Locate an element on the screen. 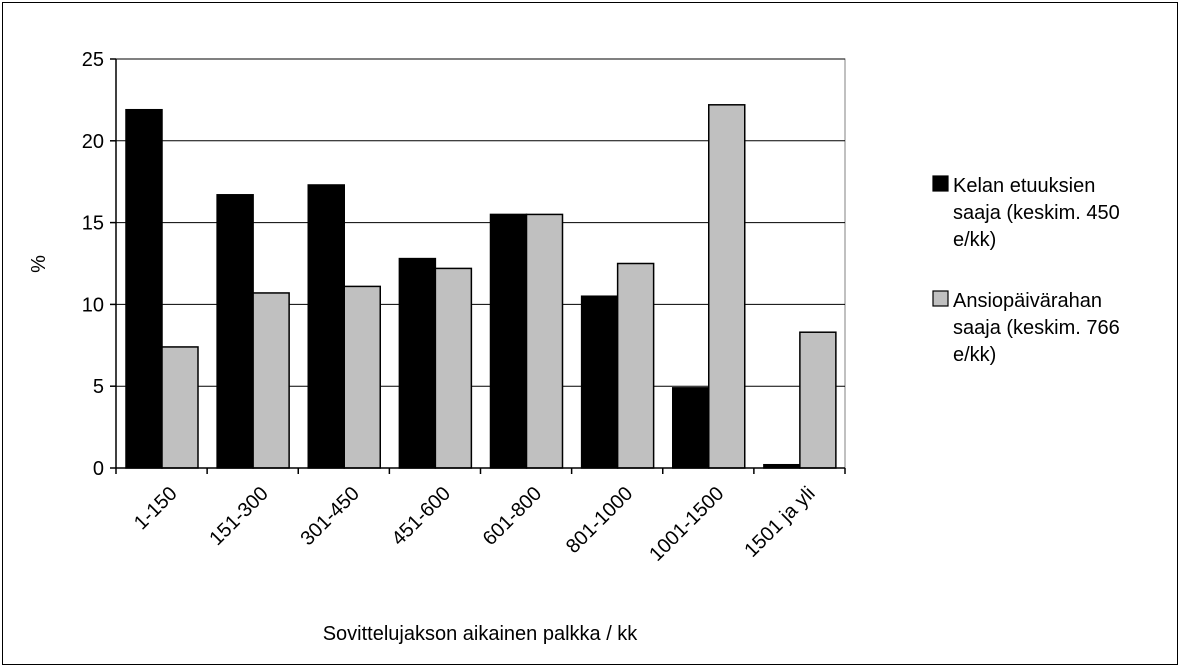  legend-label-2-line-2: saaja (keskim. 766 is located at coordinates (1036, 328).